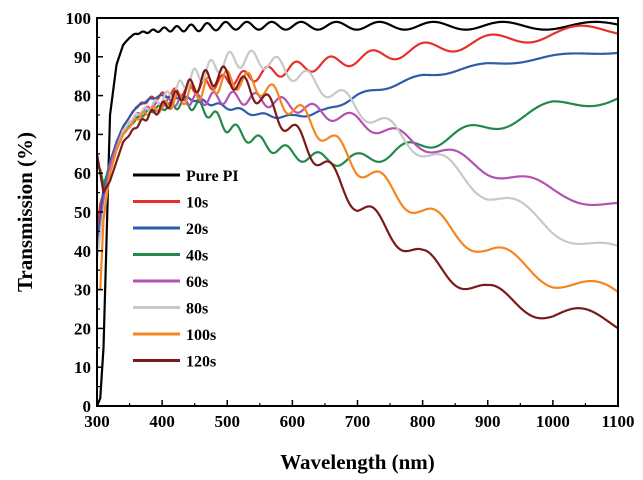 This screenshot has width=643, height=480. Describe the element at coordinates (553, 421) in the screenshot. I see `x-tick-label: 1000` at that location.